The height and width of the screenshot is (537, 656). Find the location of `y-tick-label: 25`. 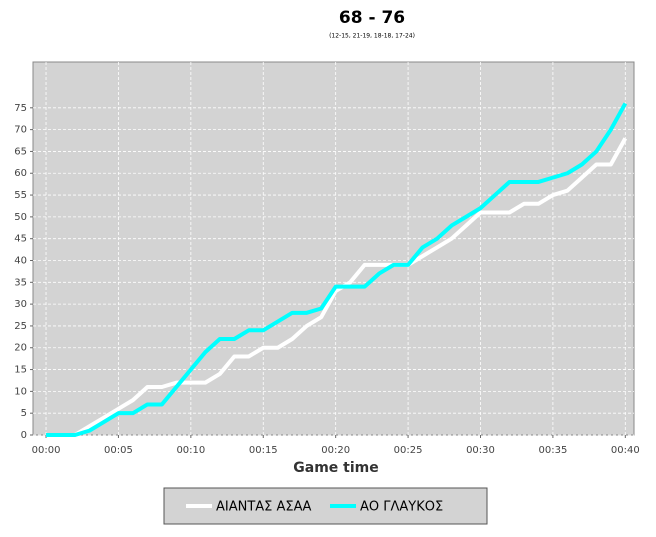

y-tick-label: 25 is located at coordinates (20, 326).